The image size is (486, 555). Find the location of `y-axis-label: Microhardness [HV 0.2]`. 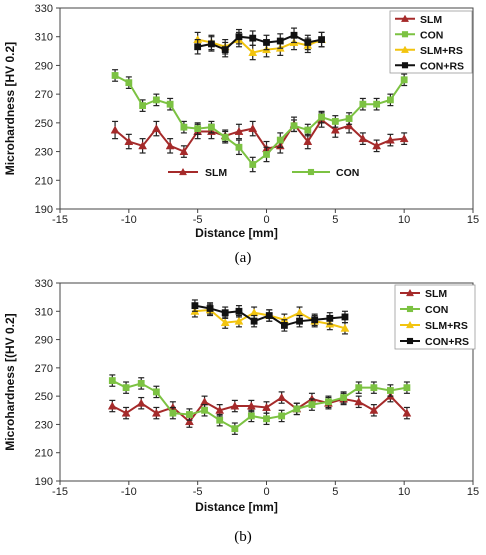

y-axis-label: Microhardness [HV 0.2] is located at coordinates (10, 108).